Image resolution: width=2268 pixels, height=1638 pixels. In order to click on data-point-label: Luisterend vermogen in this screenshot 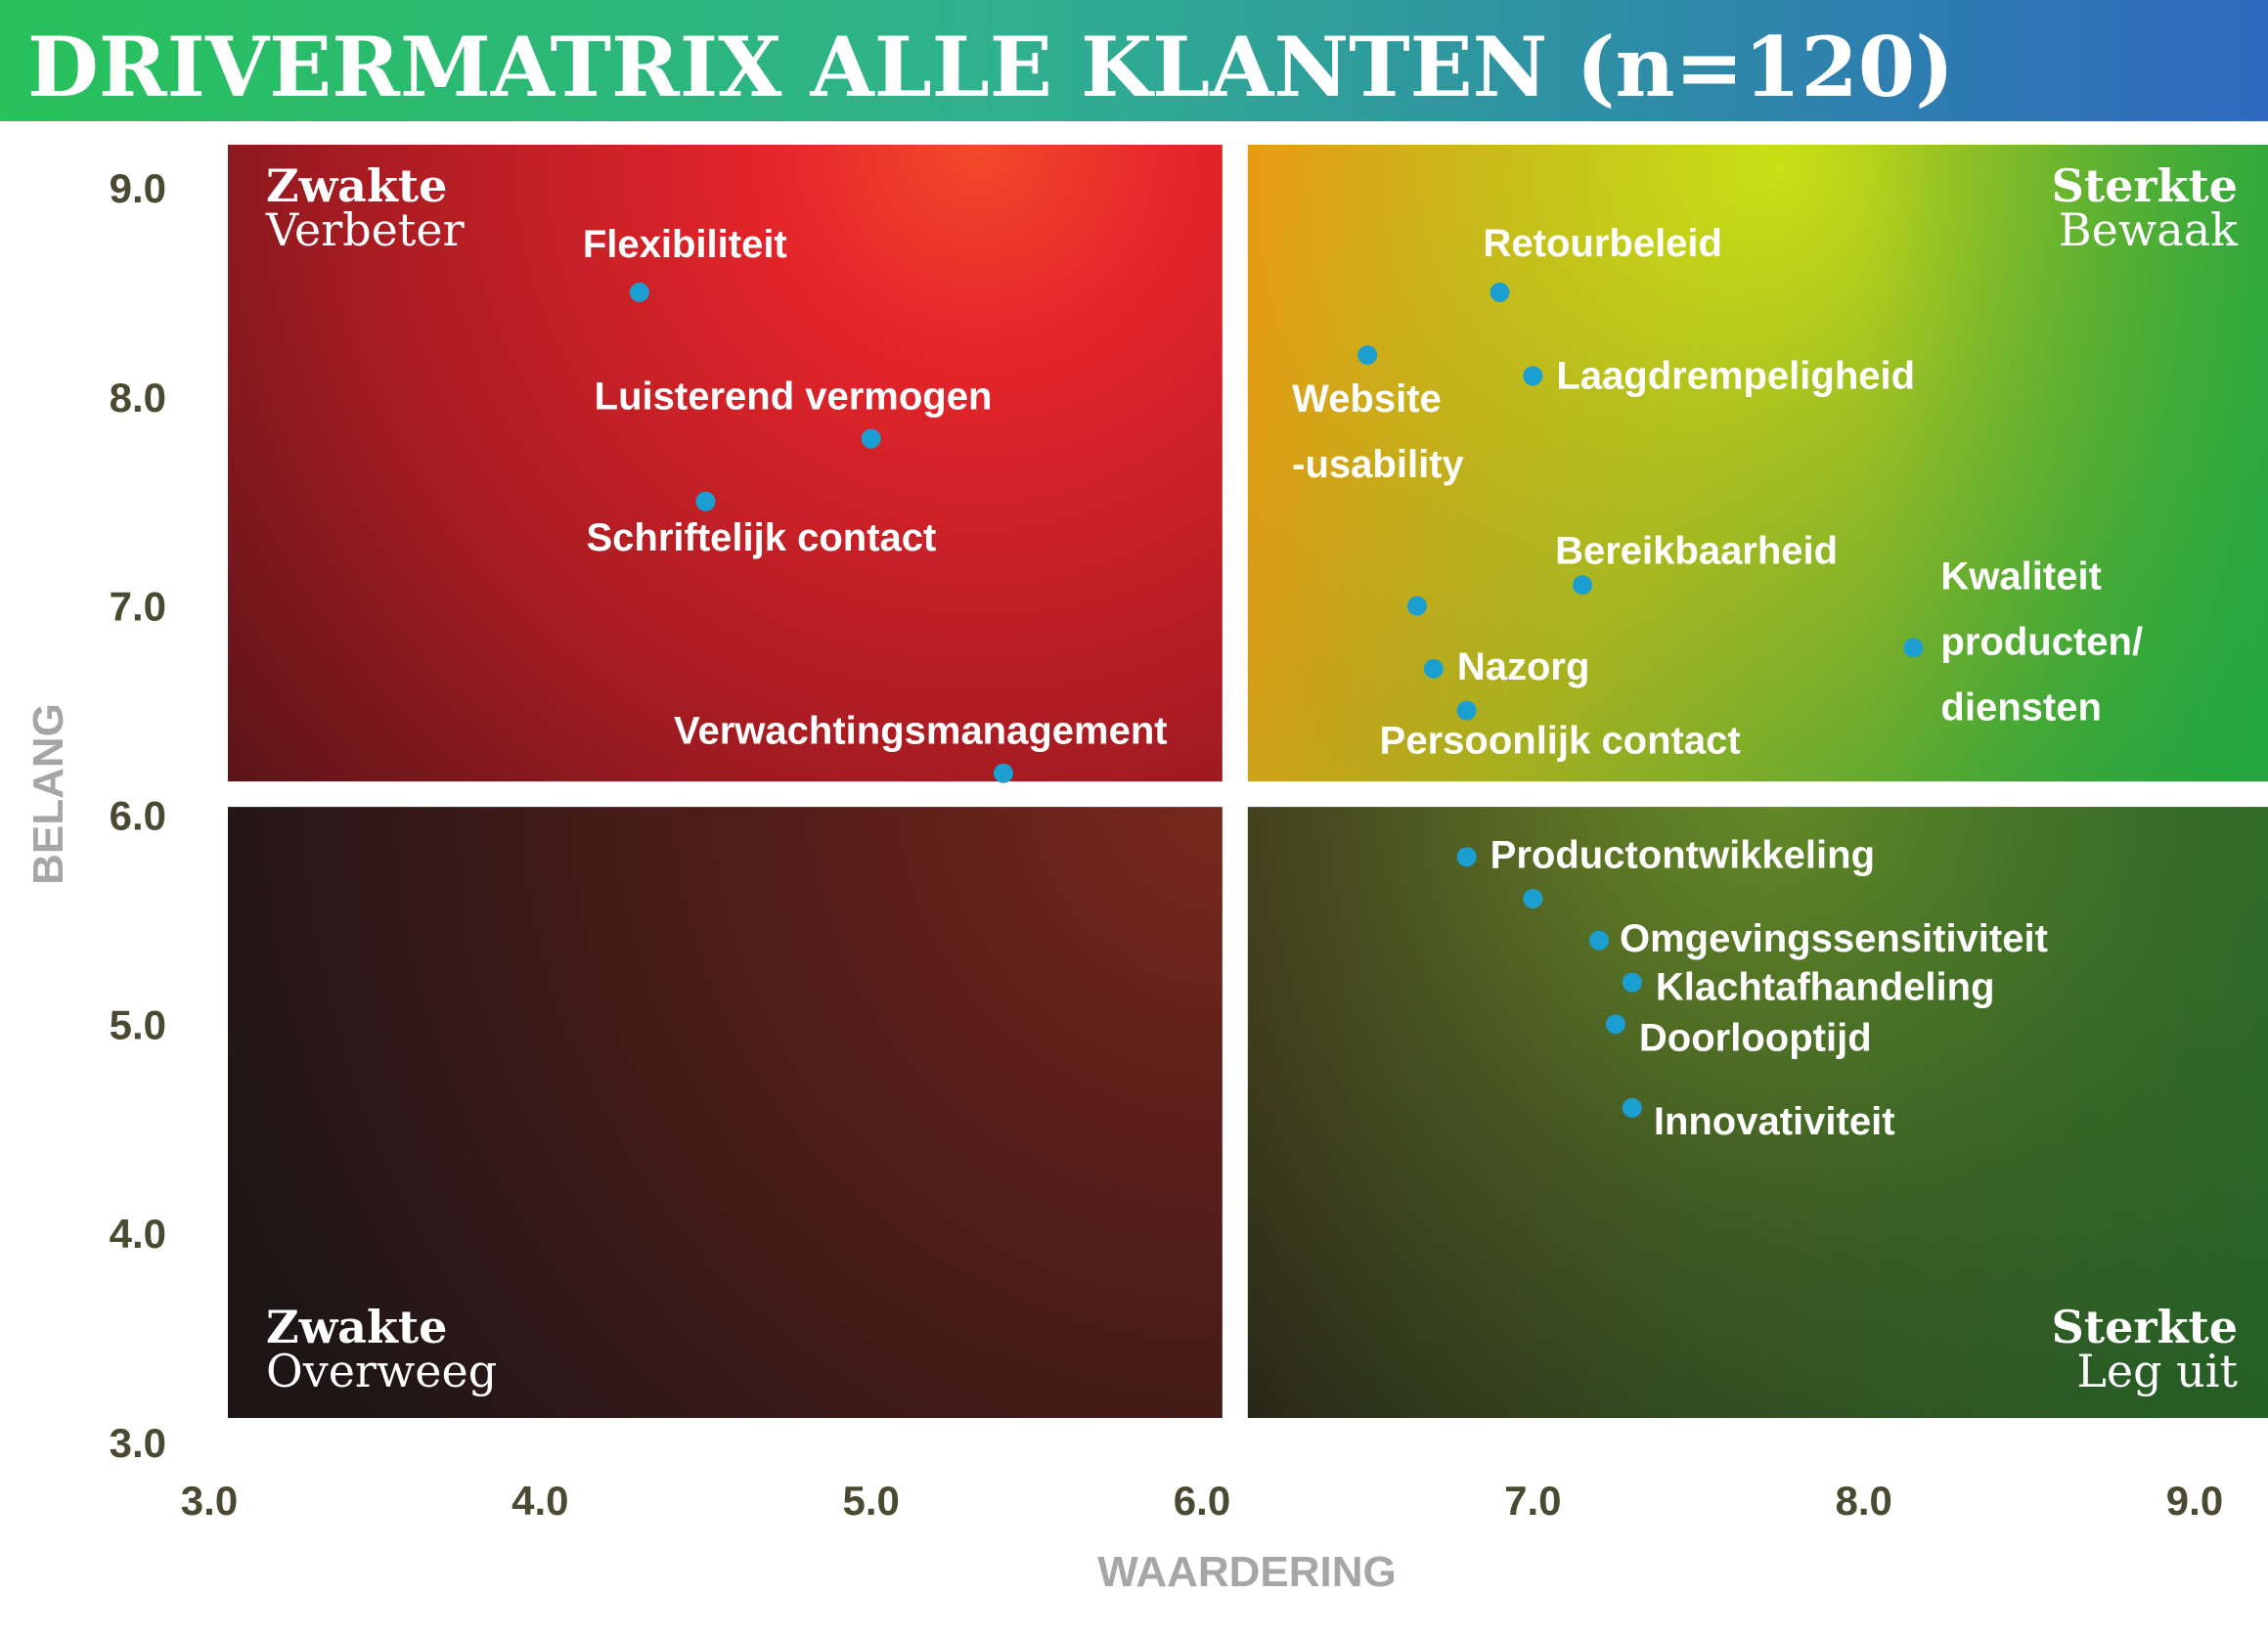, I will do `click(794, 397)`.